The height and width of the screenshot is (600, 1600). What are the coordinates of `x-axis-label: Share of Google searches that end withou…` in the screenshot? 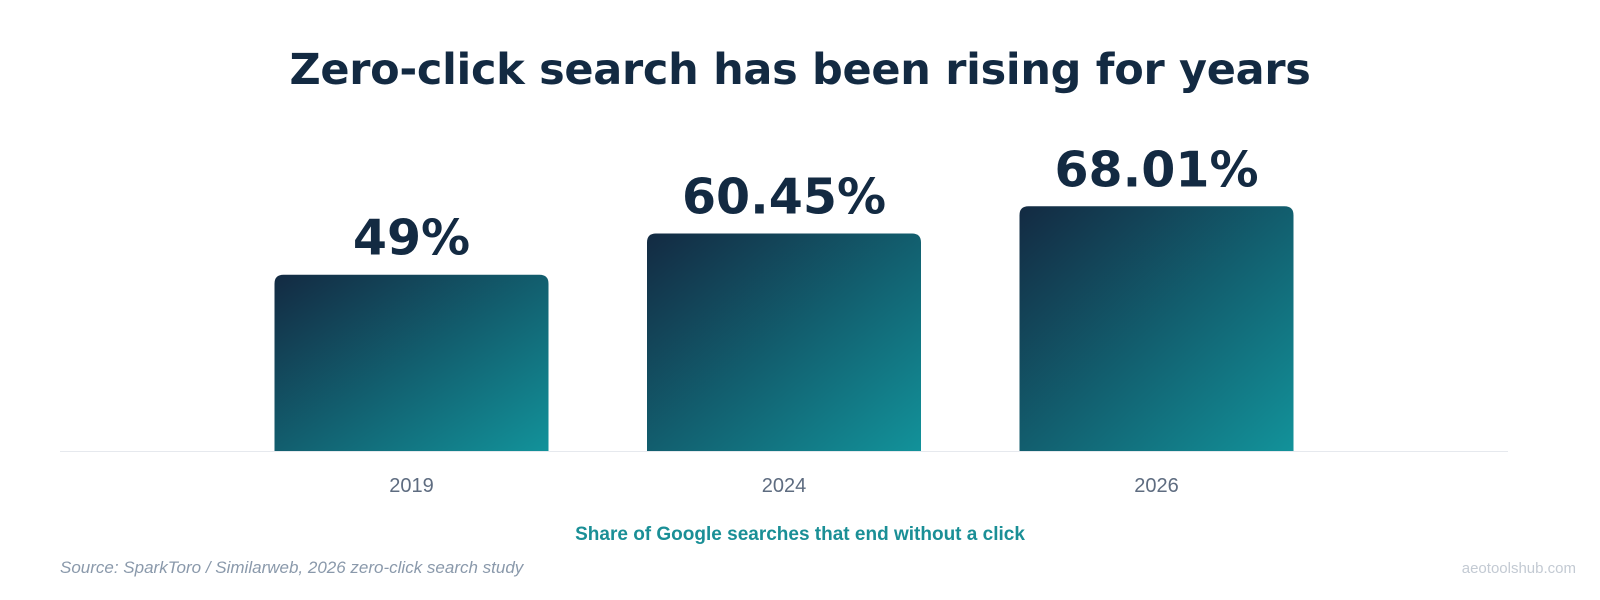 It's located at (800, 534).